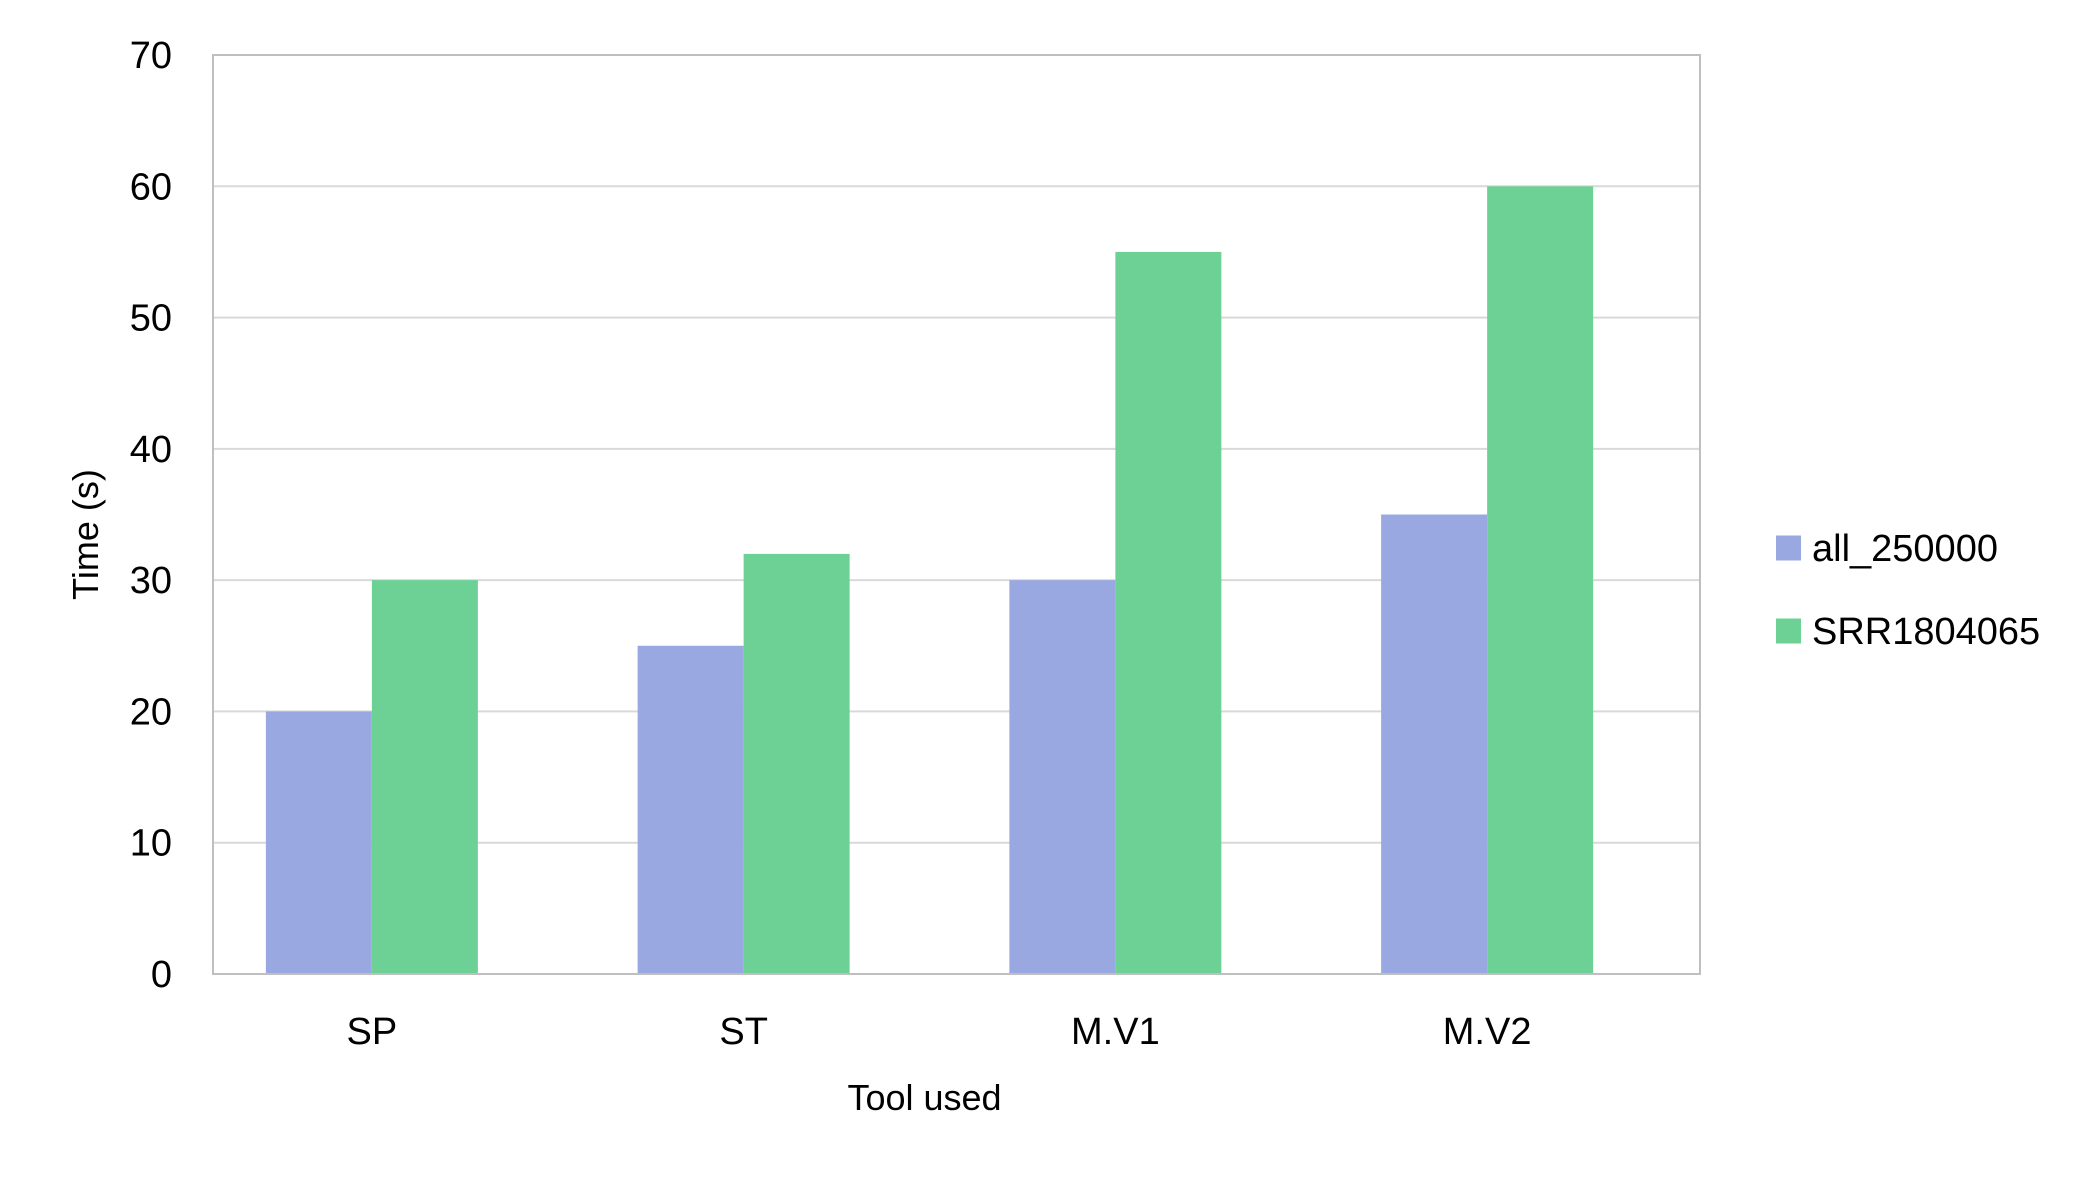  Describe the element at coordinates (1434, 744) in the screenshot. I see `bar-all_250000-M.V2` at that location.